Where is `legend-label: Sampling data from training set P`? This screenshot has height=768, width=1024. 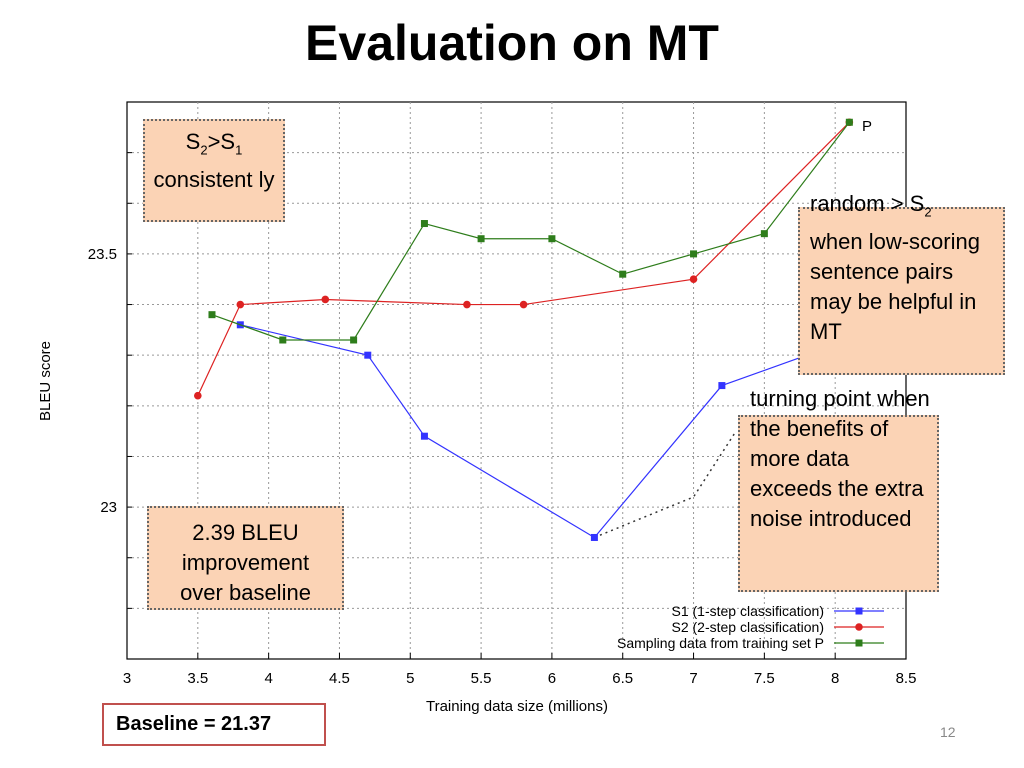
legend-label: Sampling data from training set P is located at coordinates (720, 643).